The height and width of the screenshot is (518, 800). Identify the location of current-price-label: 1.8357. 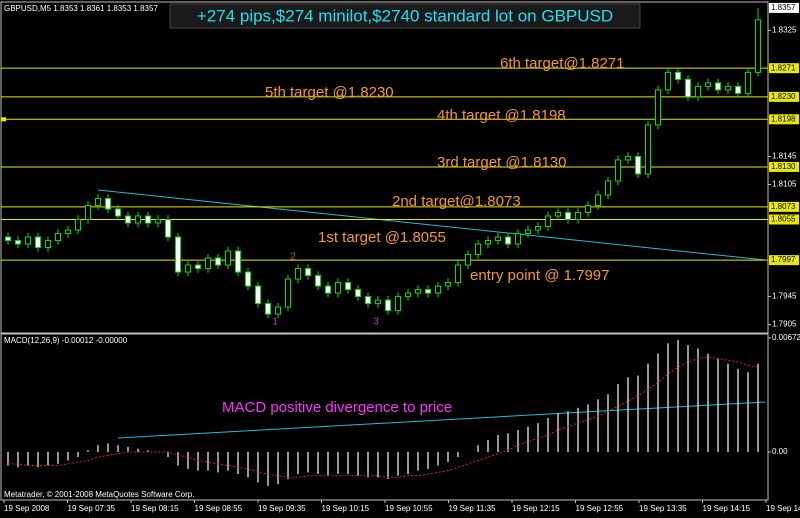
(783, 7).